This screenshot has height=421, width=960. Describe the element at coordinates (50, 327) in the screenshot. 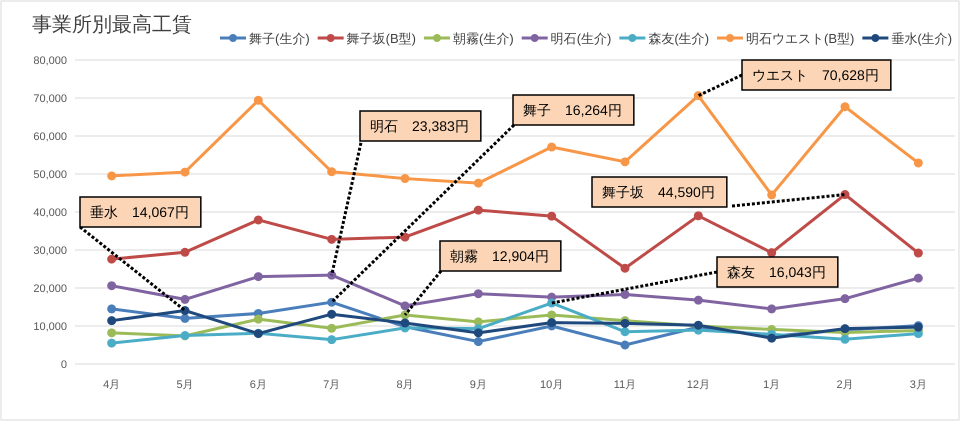

I see `y-tick-label: 10,000` at that location.